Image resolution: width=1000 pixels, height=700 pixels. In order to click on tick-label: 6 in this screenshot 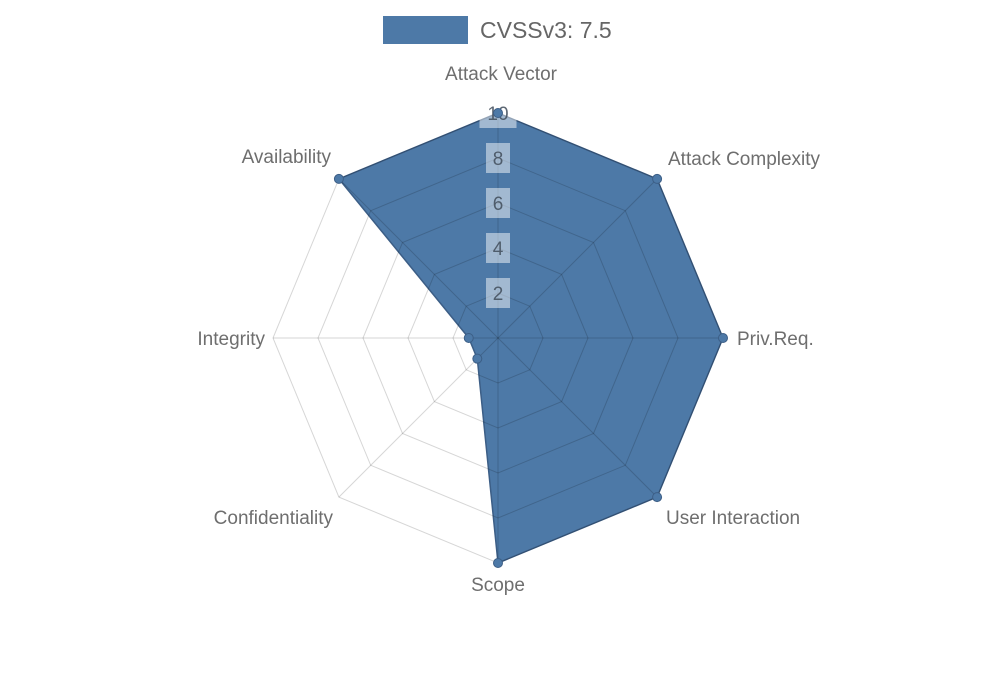, I will do `click(498, 204)`.